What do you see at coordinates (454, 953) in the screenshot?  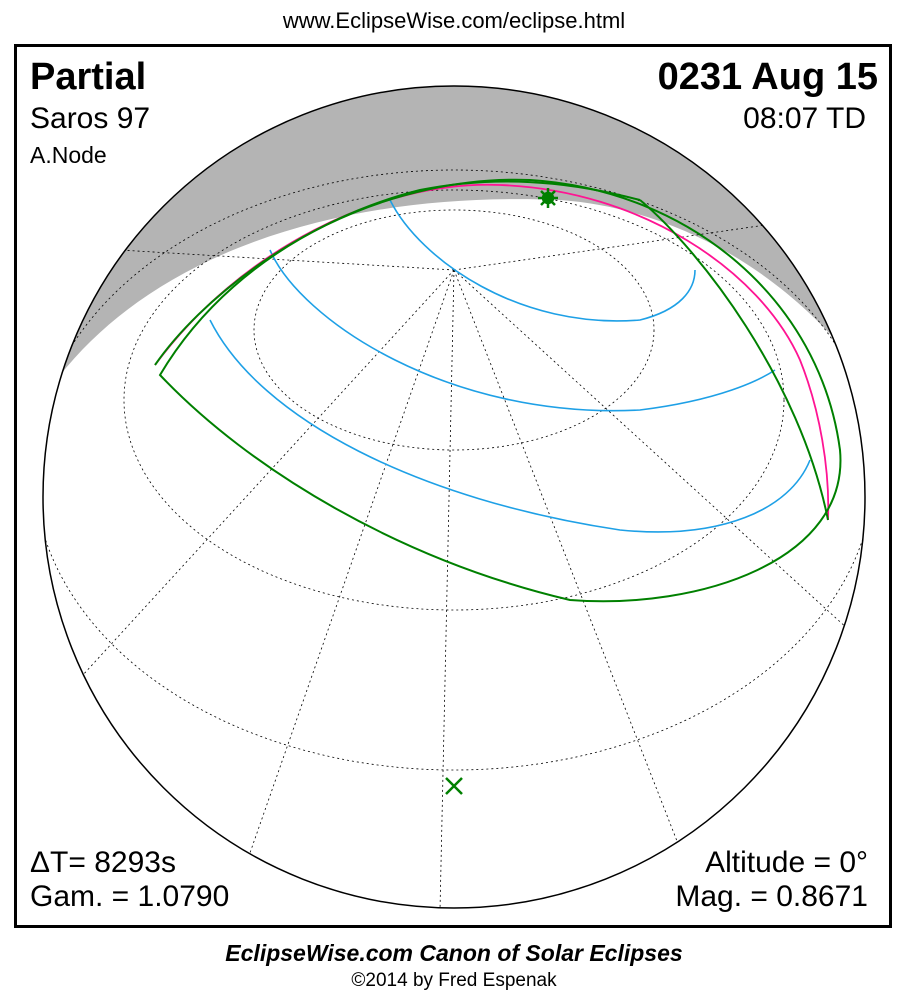 I see `footer-title: EclipseWise.com Canon of Solar Eclipses` at bounding box center [454, 953].